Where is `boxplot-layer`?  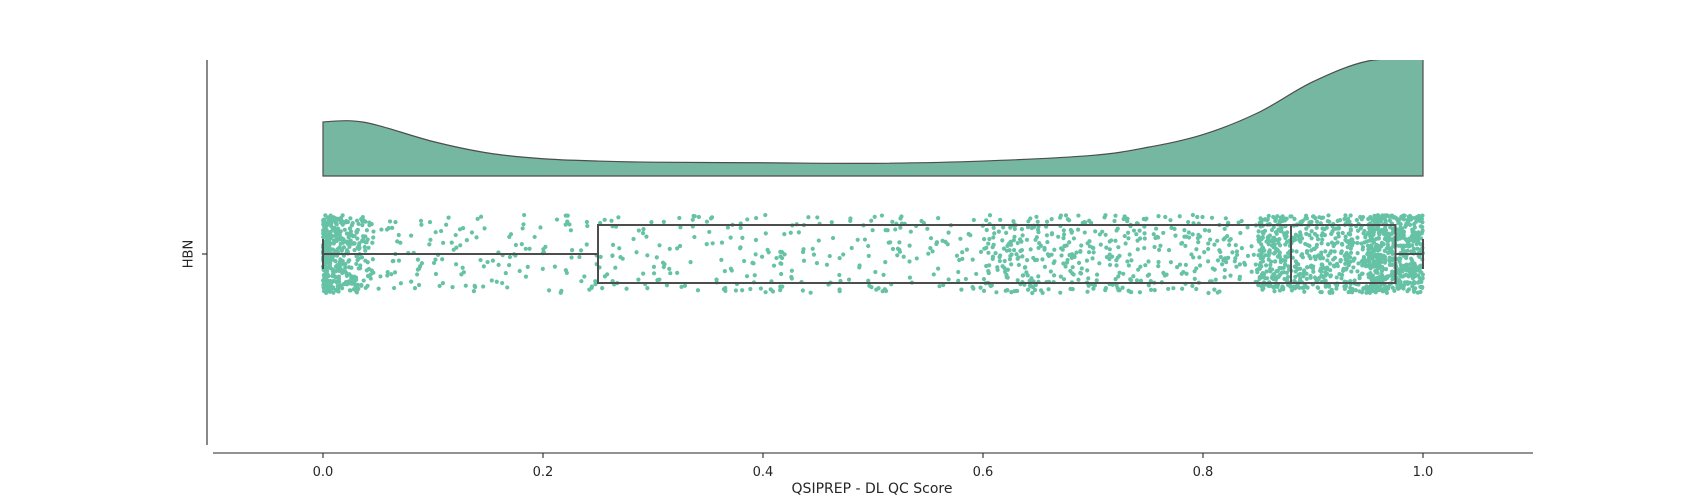
boxplot-layer is located at coordinates (873, 254).